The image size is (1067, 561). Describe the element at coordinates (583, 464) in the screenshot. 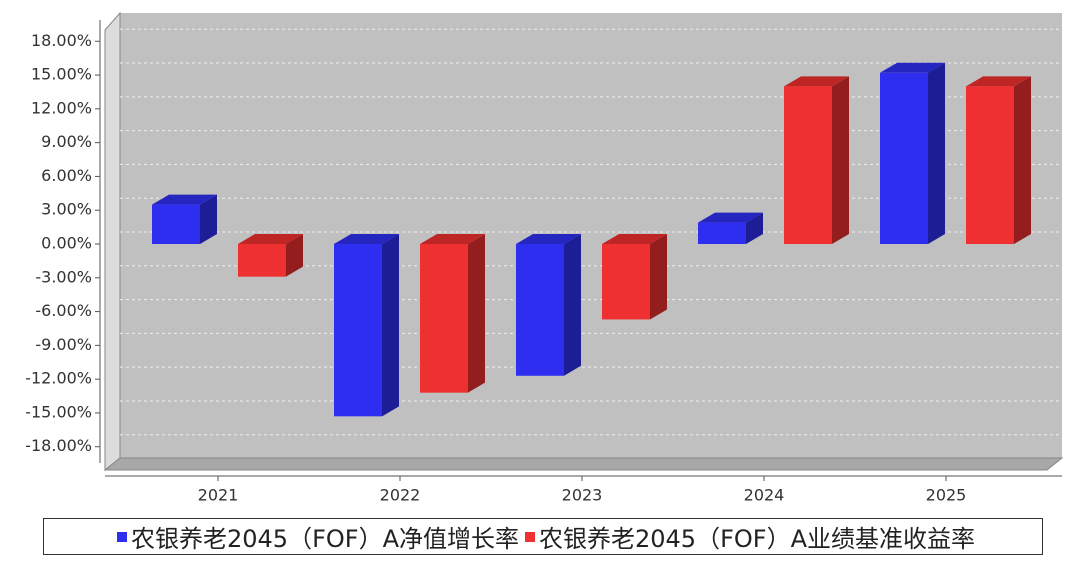

I see `floor` at that location.